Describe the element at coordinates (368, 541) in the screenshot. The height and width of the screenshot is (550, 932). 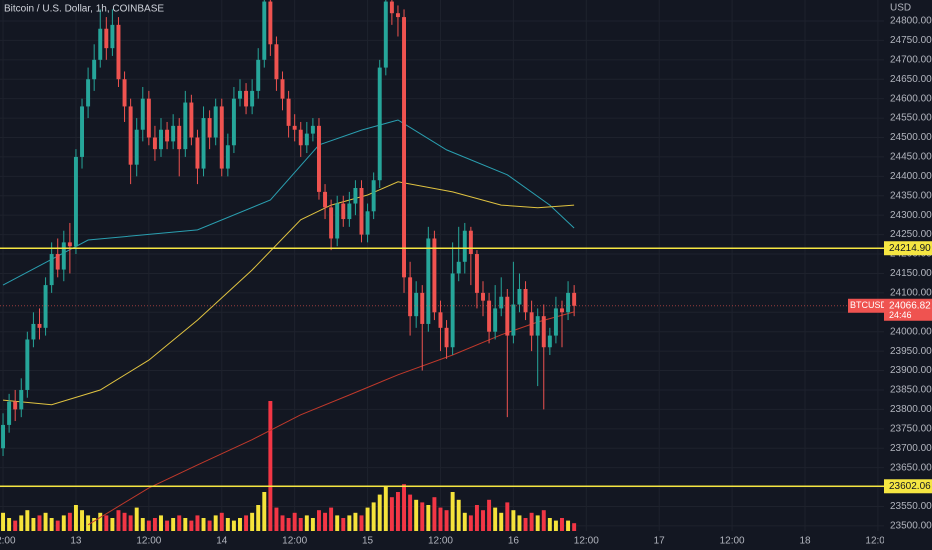
I see `x-tick-label: 15` at that location.